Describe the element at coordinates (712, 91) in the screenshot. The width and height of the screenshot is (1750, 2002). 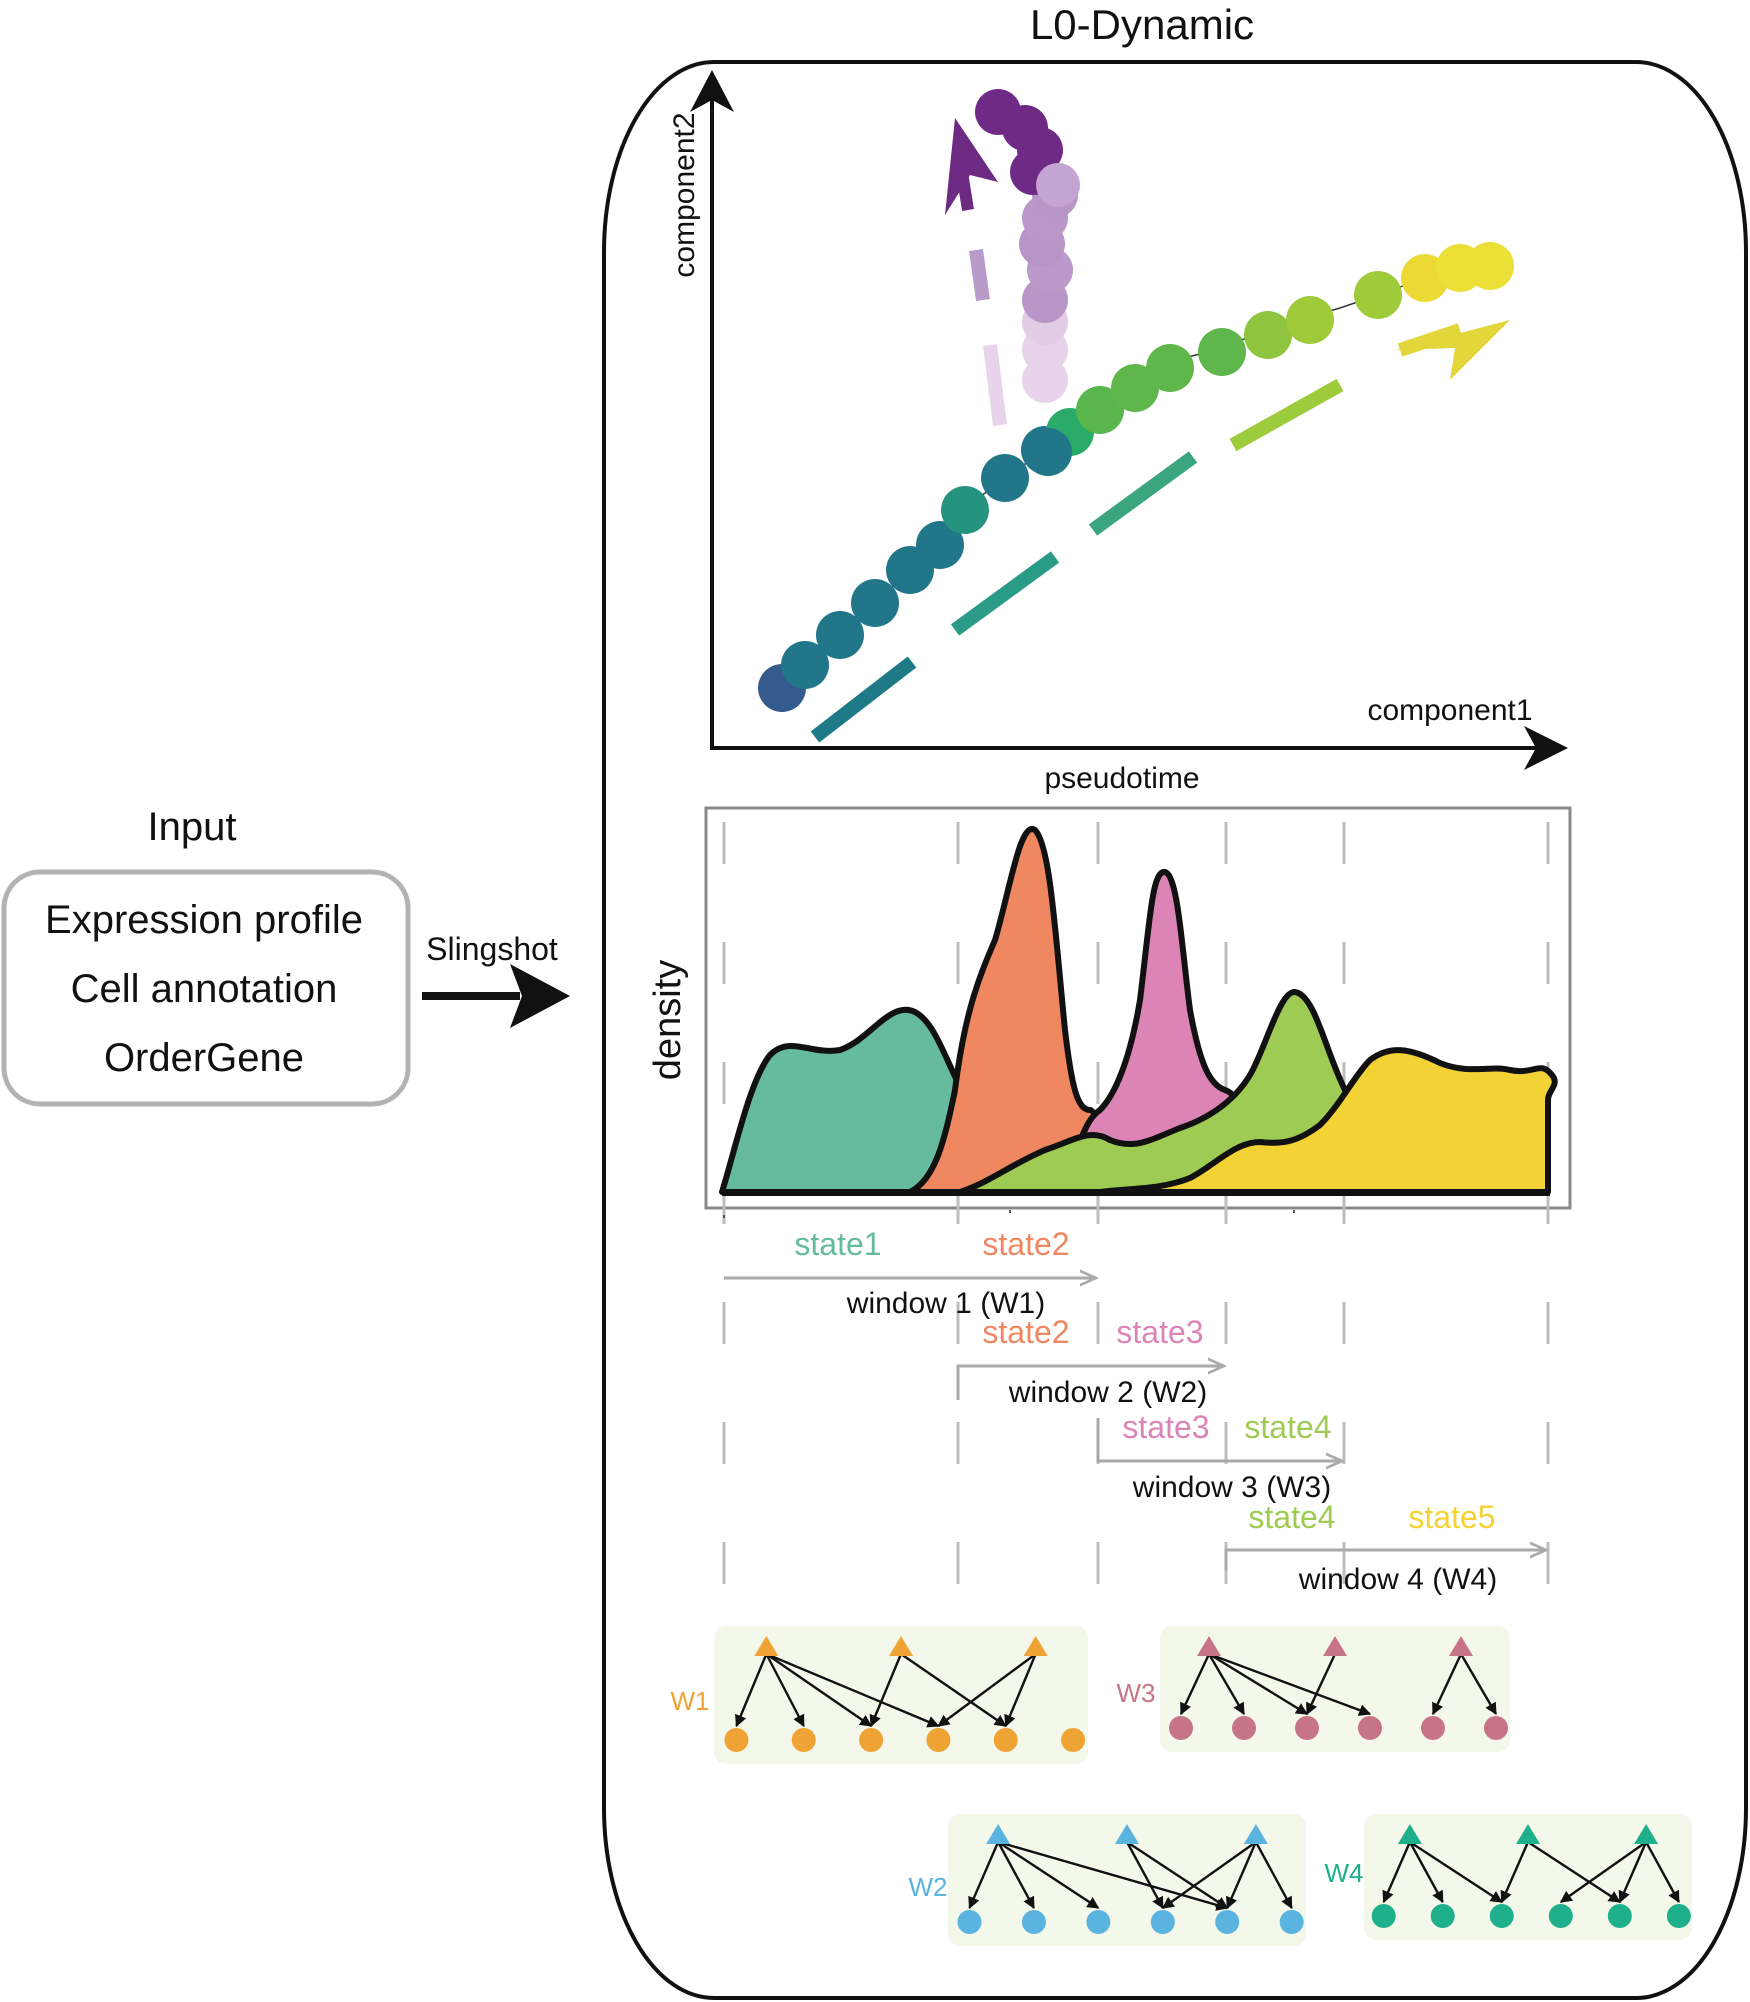
I see `trajectory-y-arrowhead` at that location.